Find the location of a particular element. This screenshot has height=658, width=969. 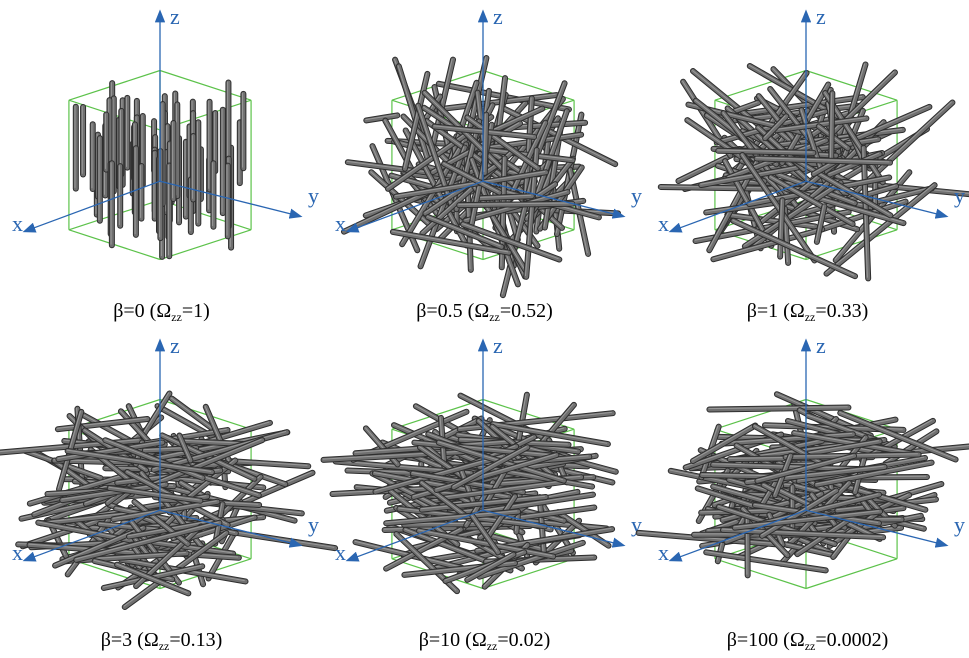

caption-beta: β=10 ( is located at coordinates (445, 640).